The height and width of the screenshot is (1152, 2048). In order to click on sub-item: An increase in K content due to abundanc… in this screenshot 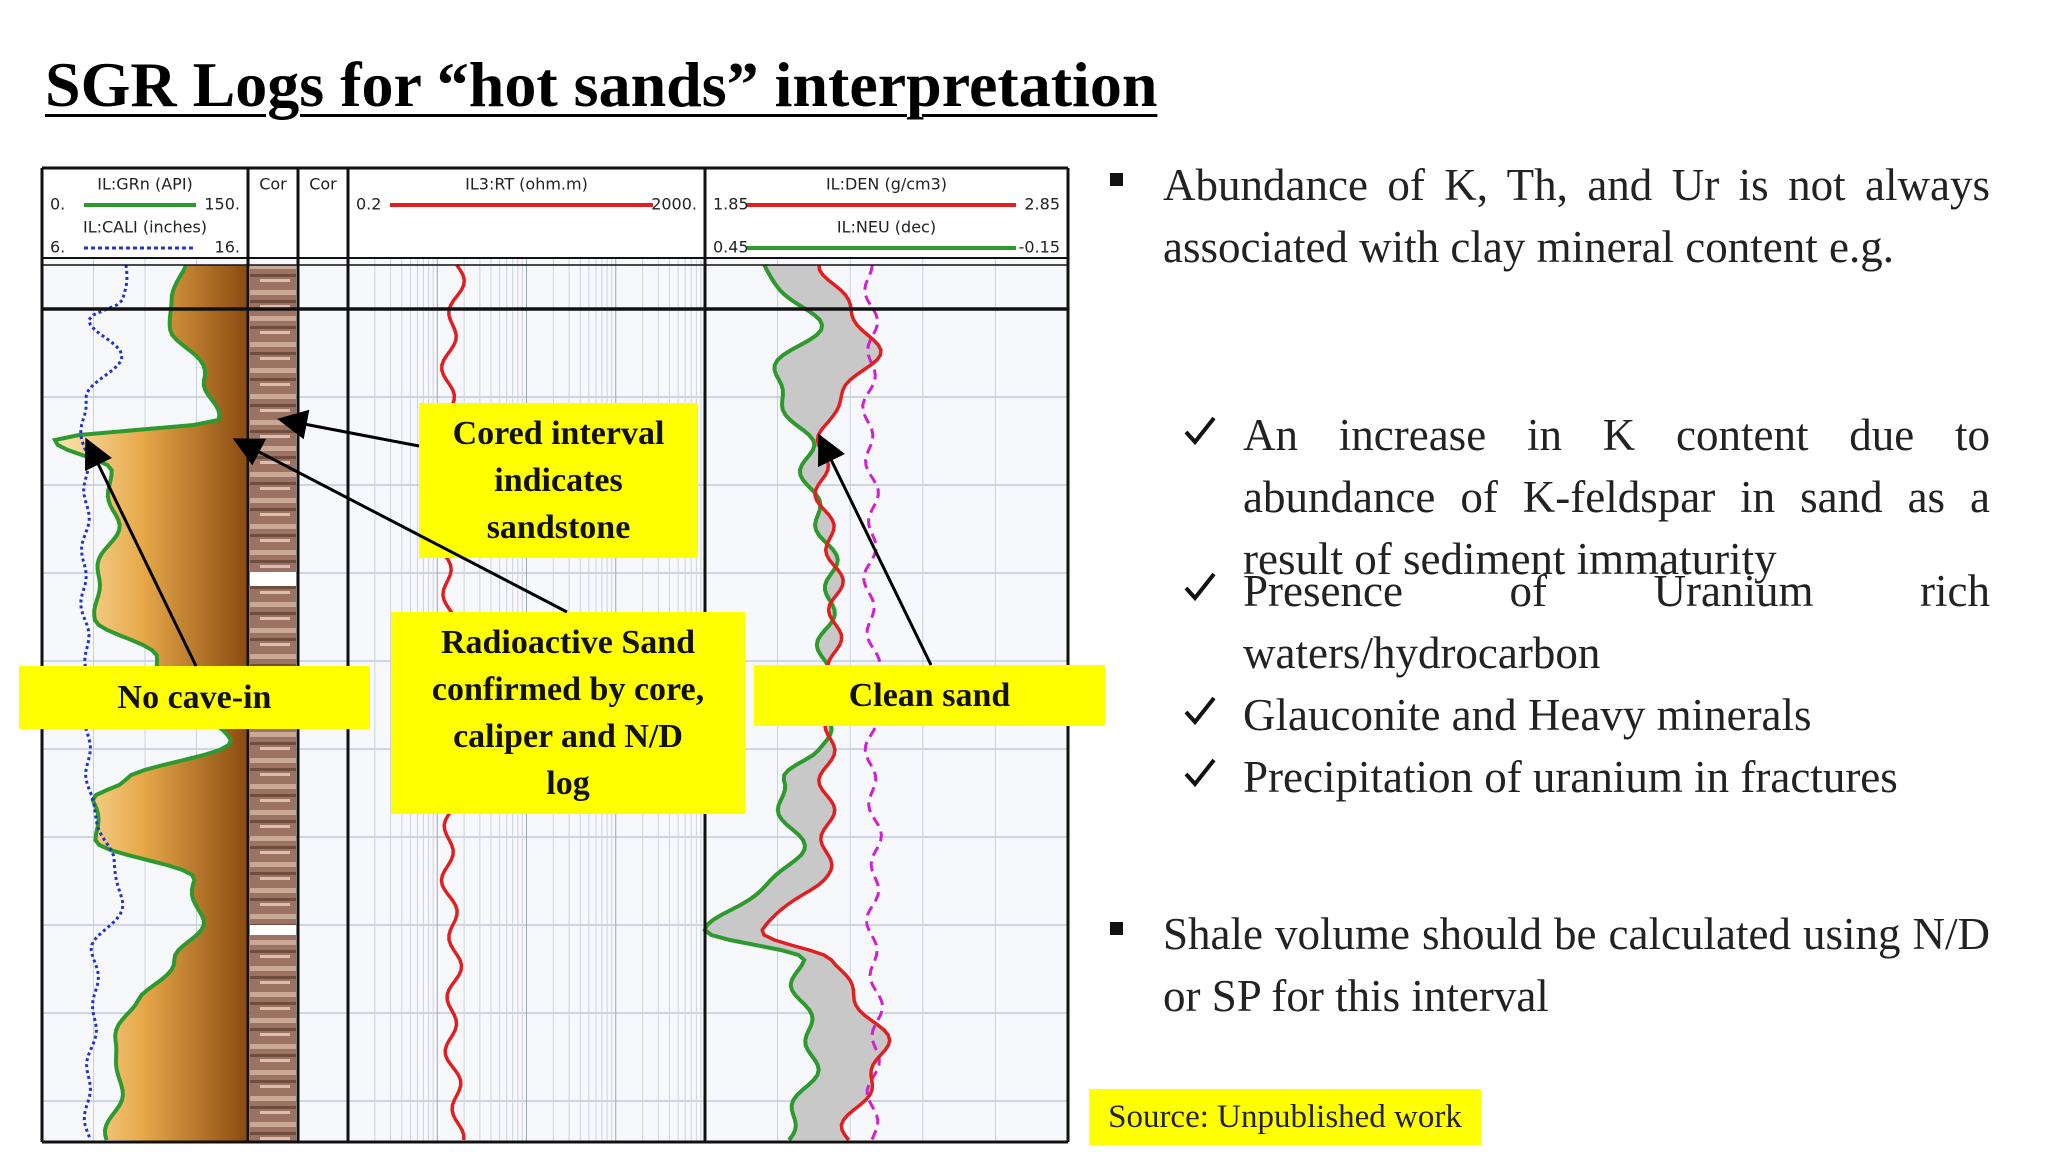, I will do `click(1616, 497)`.